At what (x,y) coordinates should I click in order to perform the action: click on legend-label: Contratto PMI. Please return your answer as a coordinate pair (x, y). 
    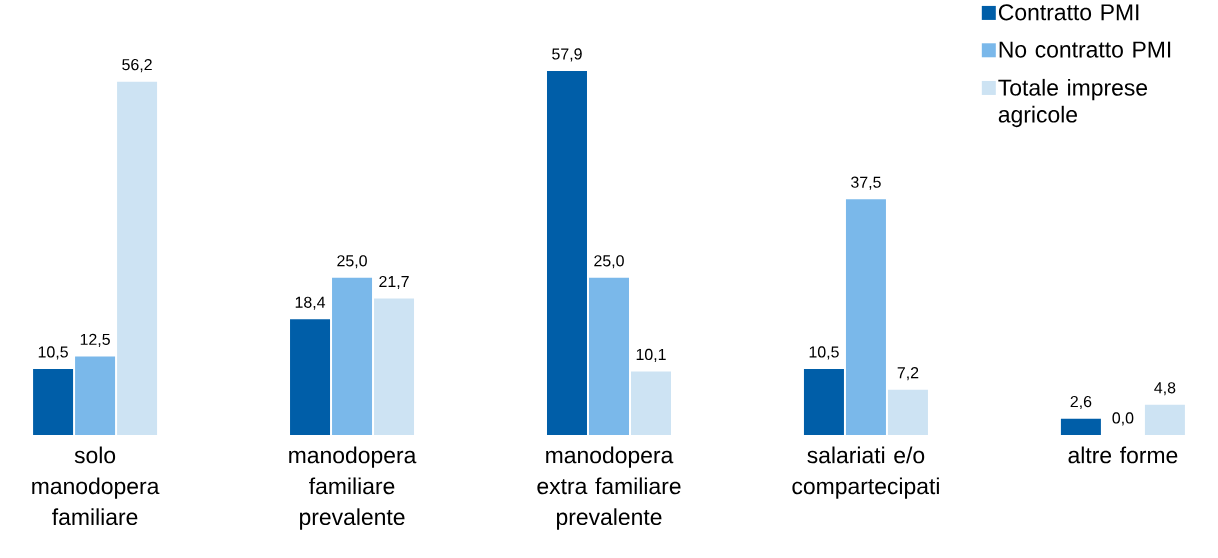
    Looking at the image, I should click on (1068, 12).